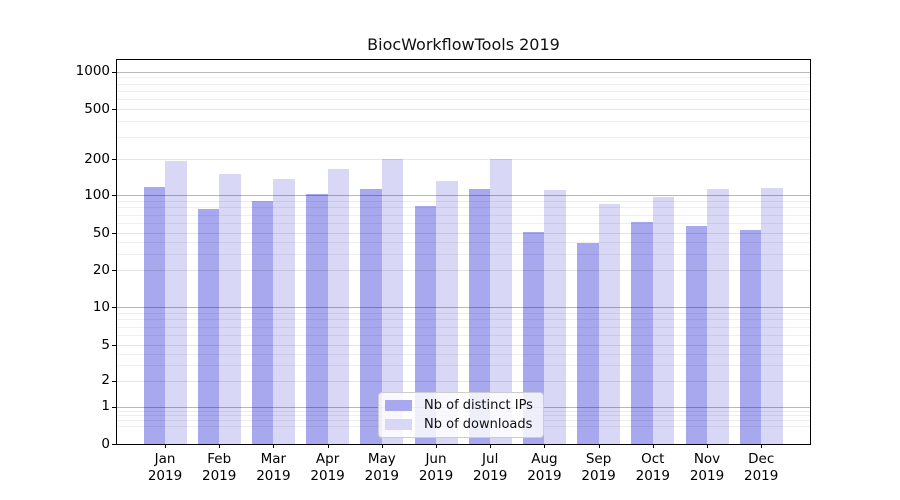 The height and width of the screenshot is (500, 900). What do you see at coordinates (284, 311) in the screenshot?
I see `bar-mar-downloads` at bounding box center [284, 311].